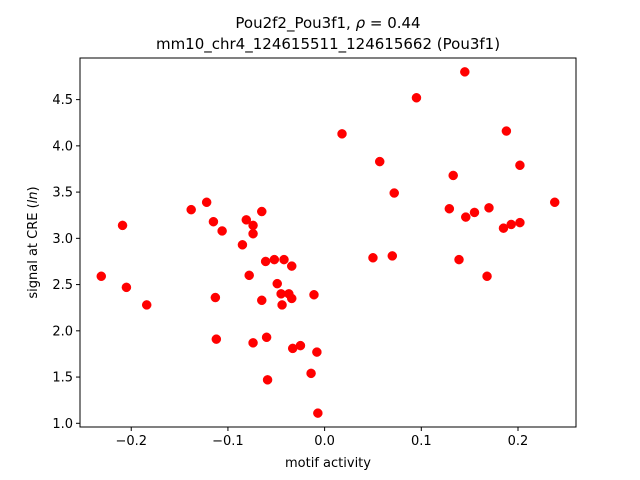 The width and height of the screenshot is (640, 480). What do you see at coordinates (62, 100) in the screenshot?
I see `y-tick-label: 4.5` at bounding box center [62, 100].